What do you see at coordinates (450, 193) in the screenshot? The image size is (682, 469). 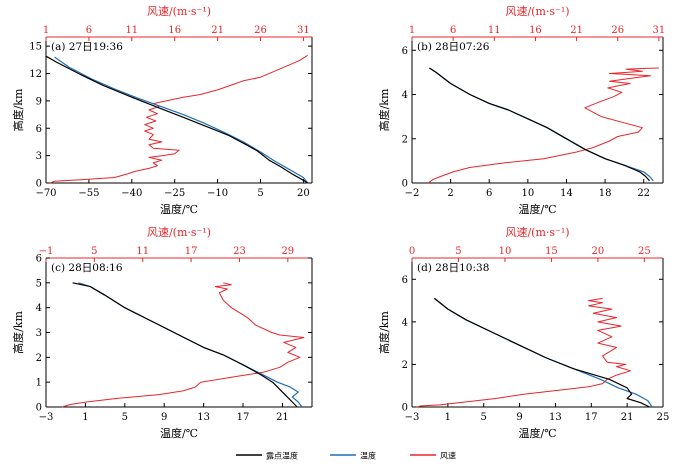 I see `x-tick-label: 2` at bounding box center [450, 193].